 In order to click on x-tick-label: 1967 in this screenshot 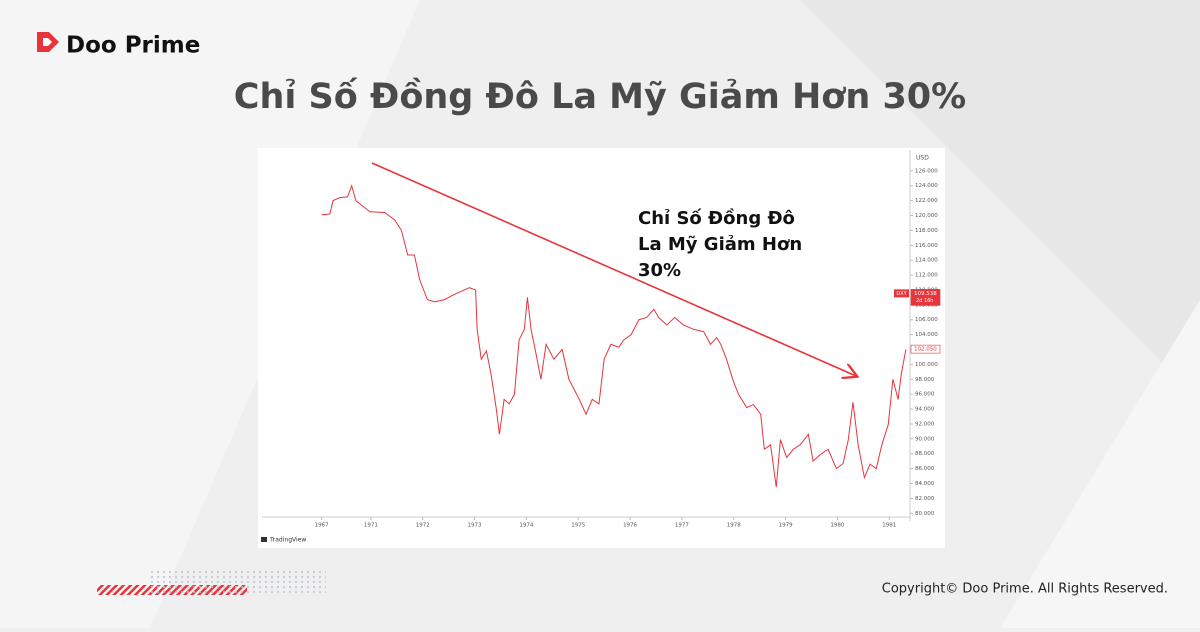, I will do `click(322, 526)`.